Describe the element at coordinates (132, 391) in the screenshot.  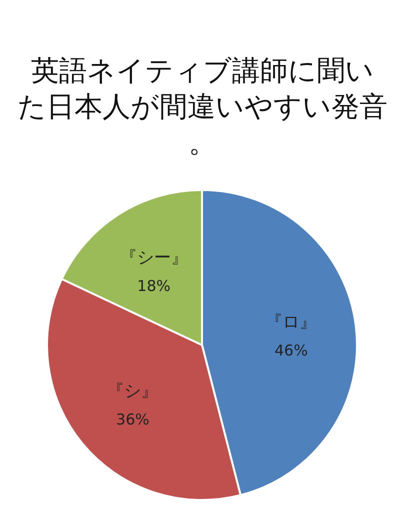
I see `slice-label: 『シ』` at that location.